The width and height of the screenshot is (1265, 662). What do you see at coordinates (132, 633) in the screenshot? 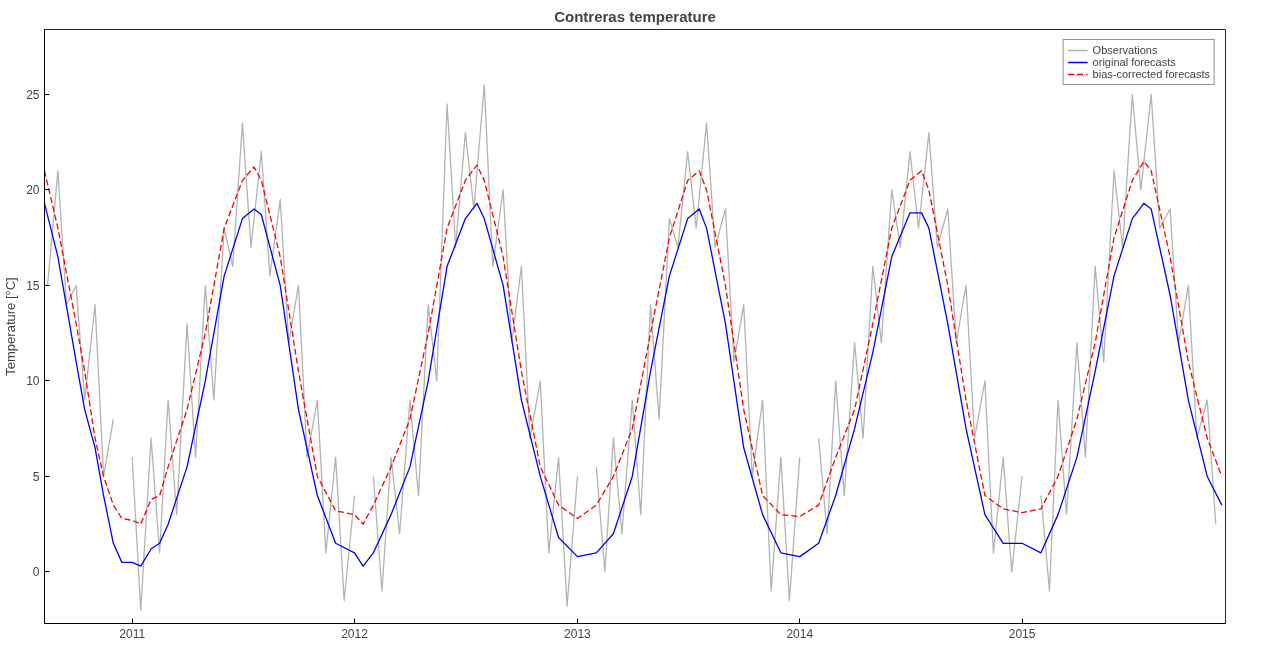
I see `x-tick-label: 2011` at bounding box center [132, 633].